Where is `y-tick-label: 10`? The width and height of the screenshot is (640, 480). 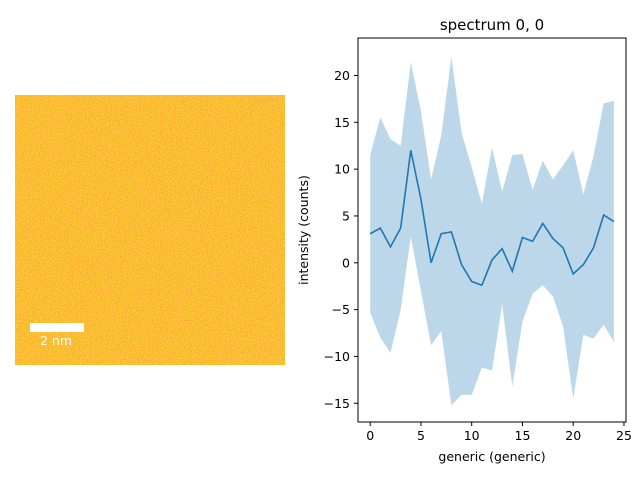 y-tick-label: 10 is located at coordinates (342, 169).